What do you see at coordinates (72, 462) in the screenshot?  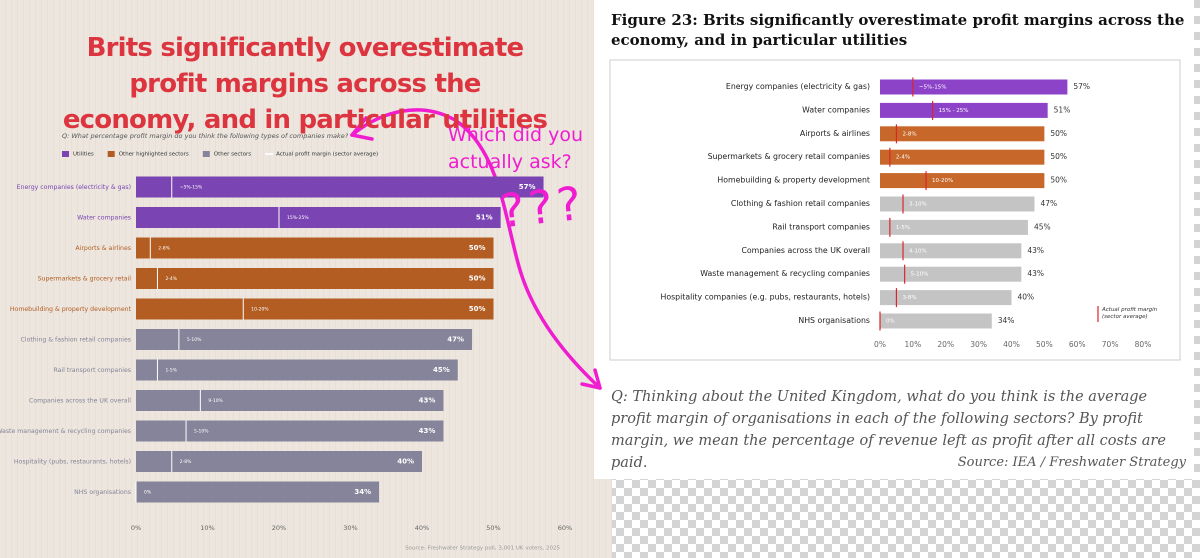 I see `category-label: Hospitality (pubs, restaurants, hotels)` at bounding box center [72, 462].